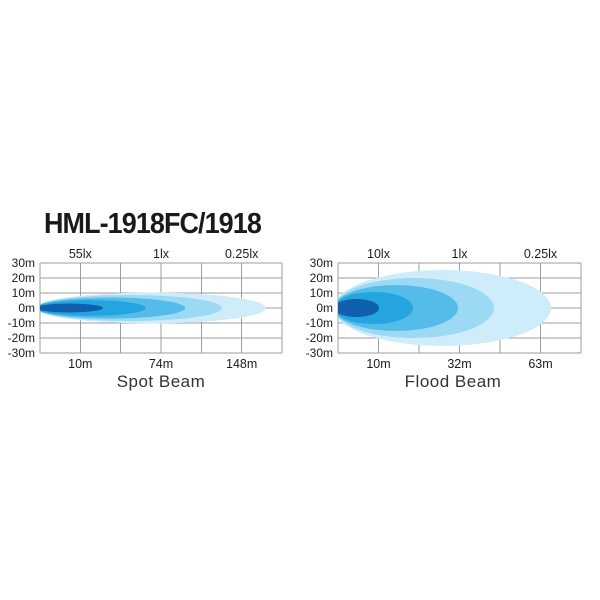  Describe the element at coordinates (459, 364) in the screenshot. I see `bottom-axis-distance-label: 32m` at that location.